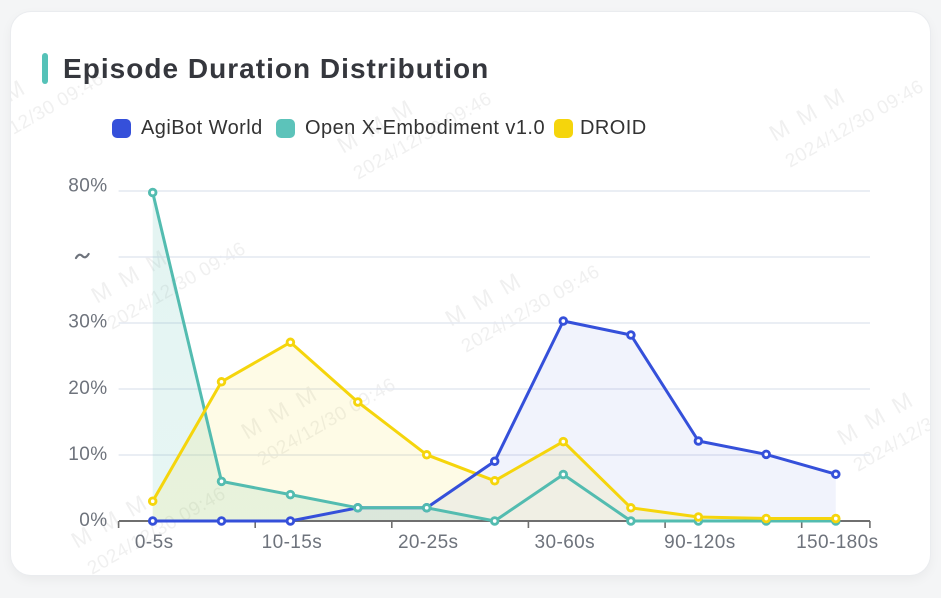  I want to click on svg-text: 10-15s, so click(292, 542).